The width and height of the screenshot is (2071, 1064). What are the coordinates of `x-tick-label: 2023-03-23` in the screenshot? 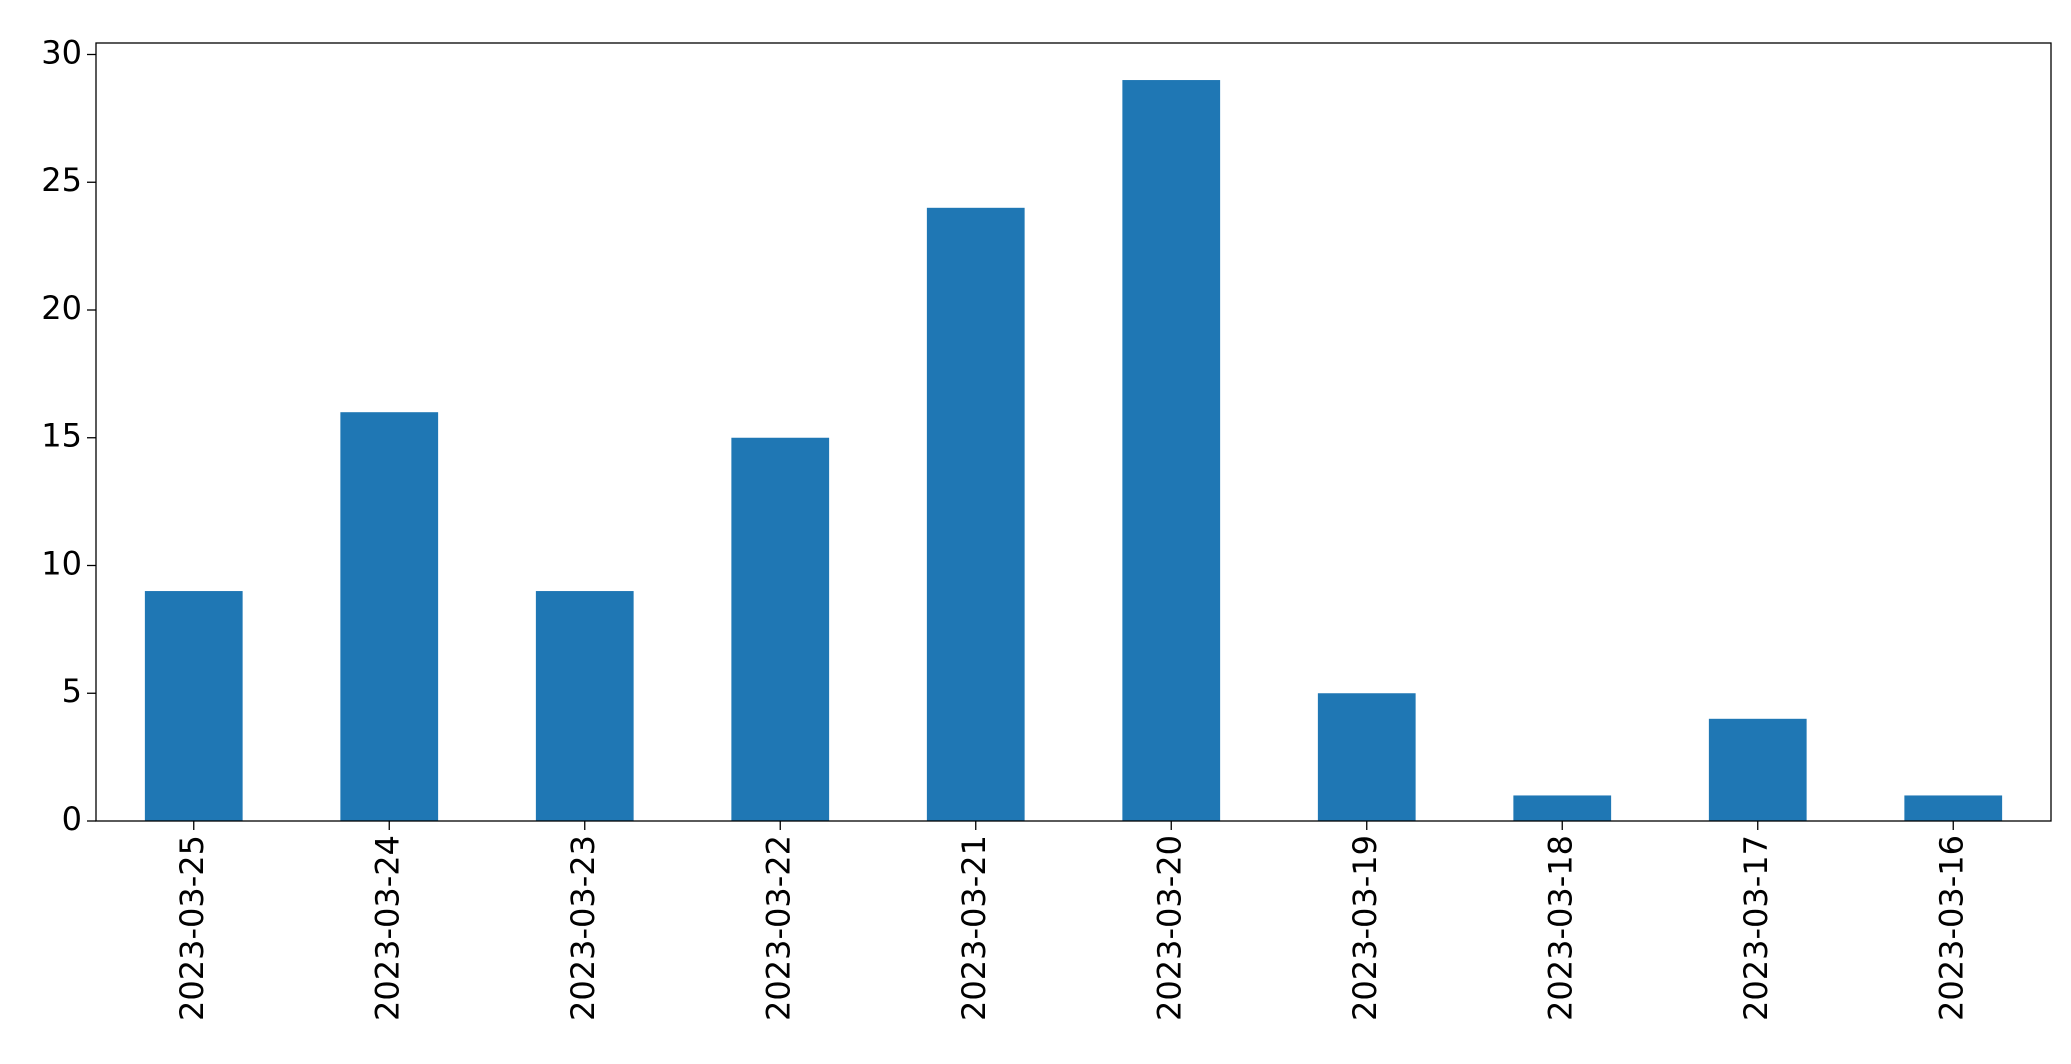 It's located at (583, 928).